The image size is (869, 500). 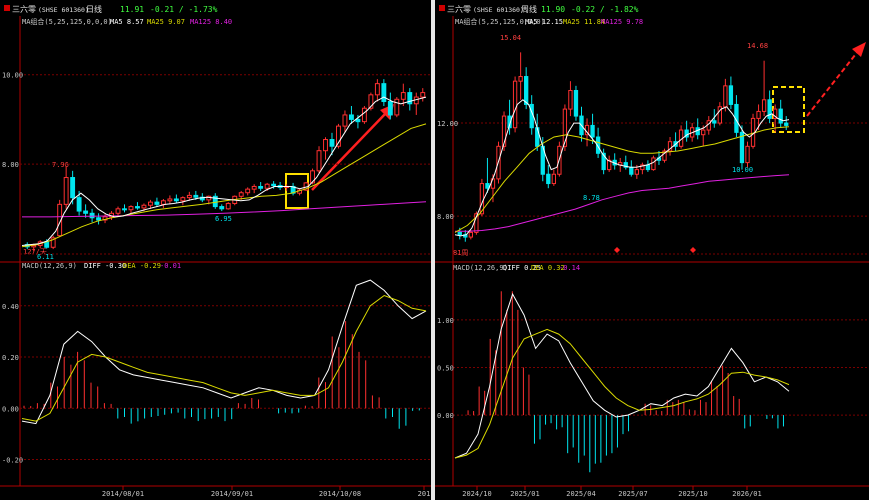 I want to click on ma5-legend: MA5 8.57, so click(x=127, y=22).